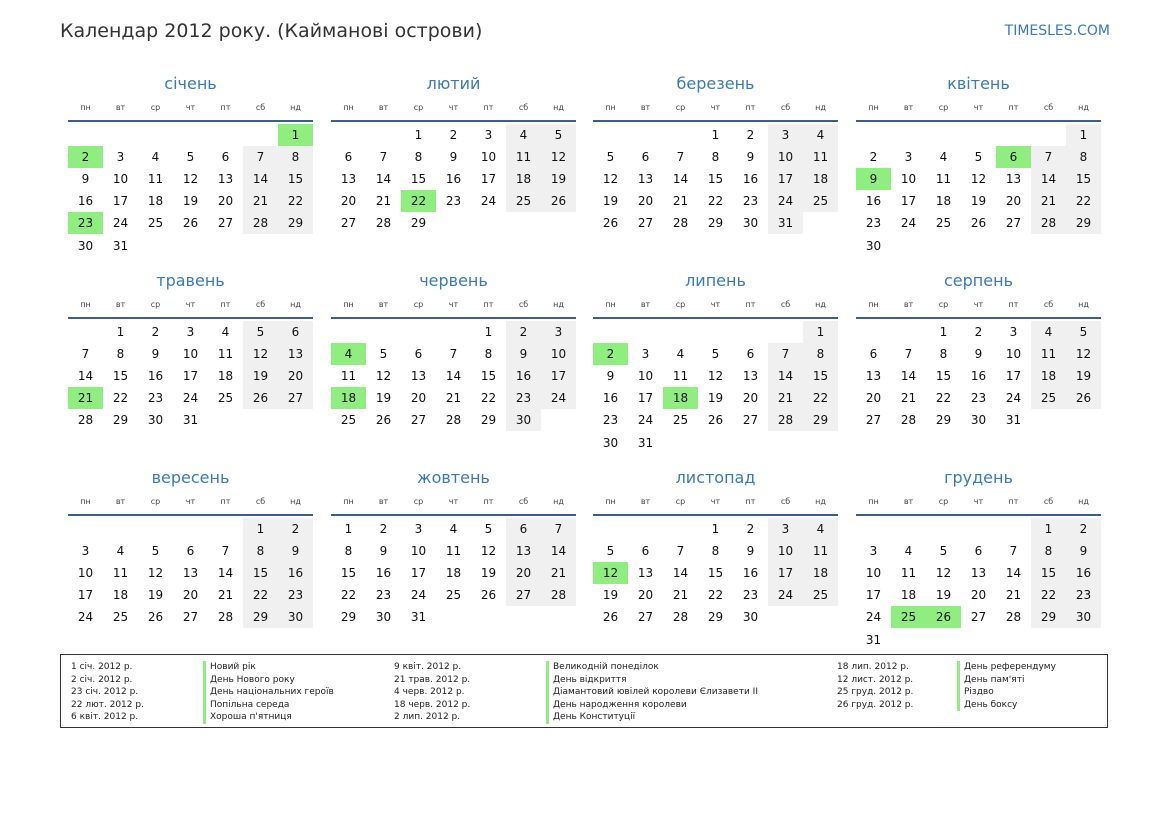 This screenshot has height=827, width=1169. What do you see at coordinates (488, 376) in the screenshot?
I see `day-cell: 15` at bounding box center [488, 376].